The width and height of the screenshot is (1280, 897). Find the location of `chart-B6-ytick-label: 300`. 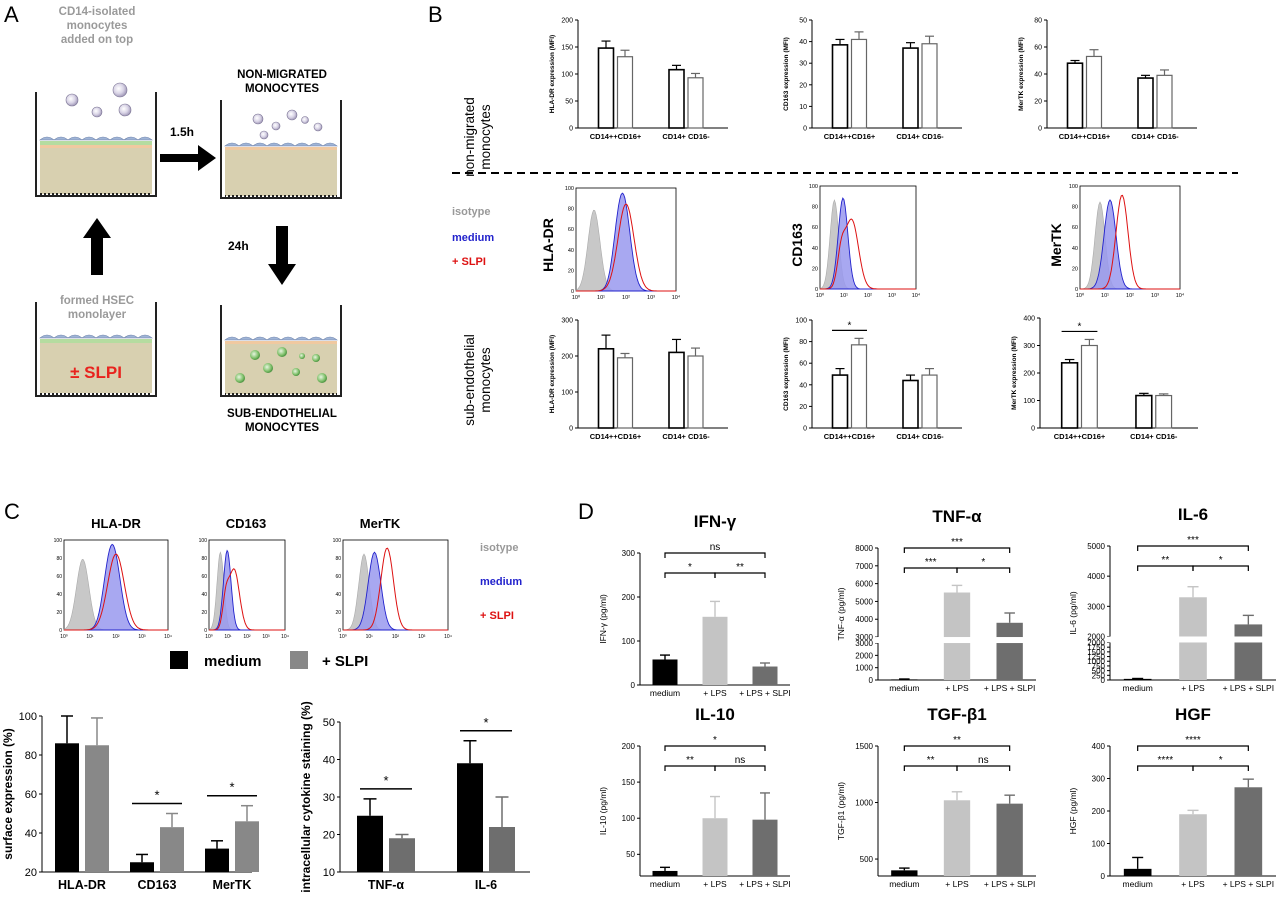

chart-B6-ytick-label: 300 is located at coordinates (1029, 346).